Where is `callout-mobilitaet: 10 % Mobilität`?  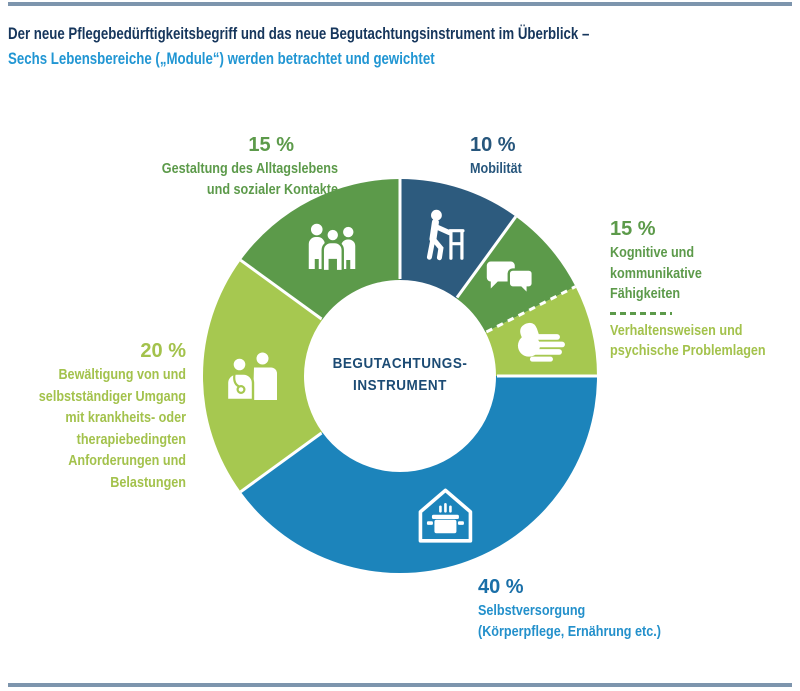 callout-mobilitaet: 10 % Mobilität is located at coordinates (570, 156).